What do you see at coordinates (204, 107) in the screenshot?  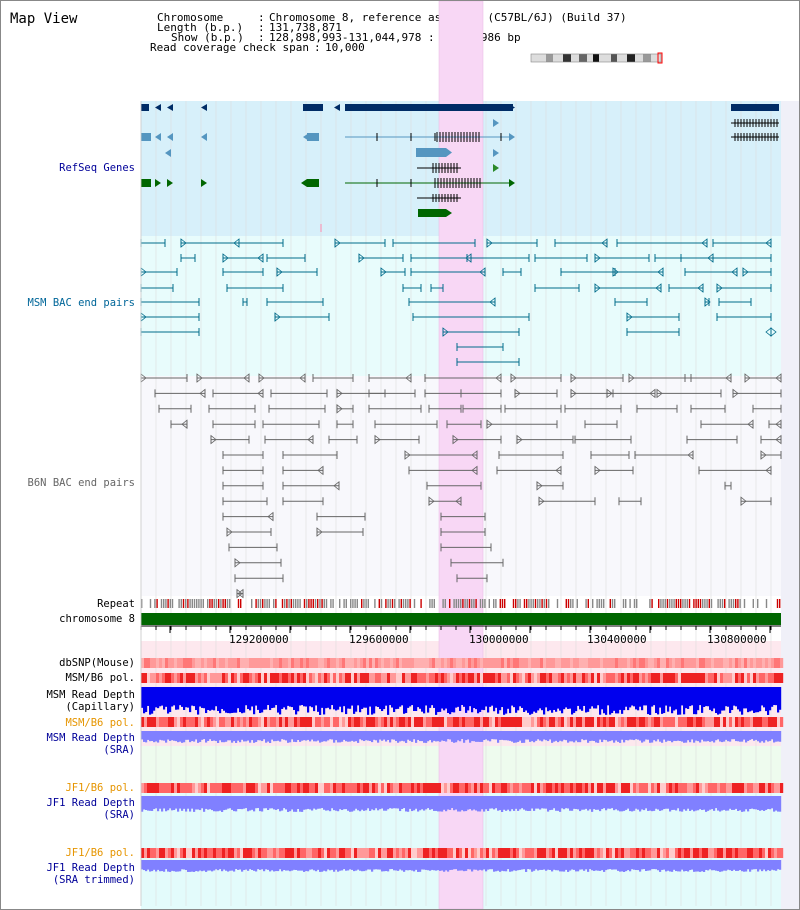 I see `gene-arrow` at bounding box center [204, 107].